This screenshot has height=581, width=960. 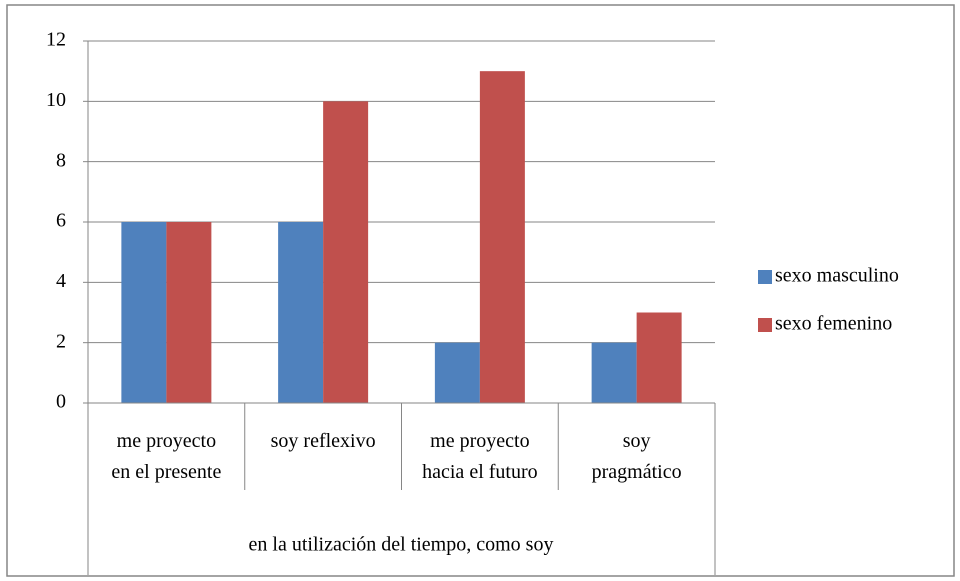 What do you see at coordinates (637, 441) in the screenshot?
I see `x-tick-label-line: soy` at bounding box center [637, 441].